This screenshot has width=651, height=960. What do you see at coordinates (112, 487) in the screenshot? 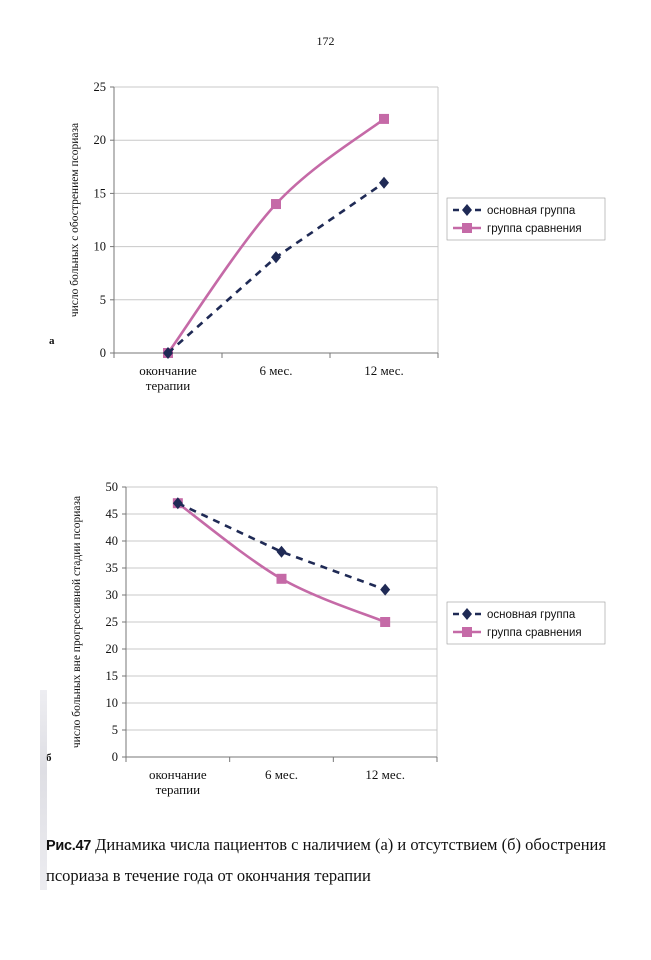
I see `y-tick-label: 50` at bounding box center [112, 487].